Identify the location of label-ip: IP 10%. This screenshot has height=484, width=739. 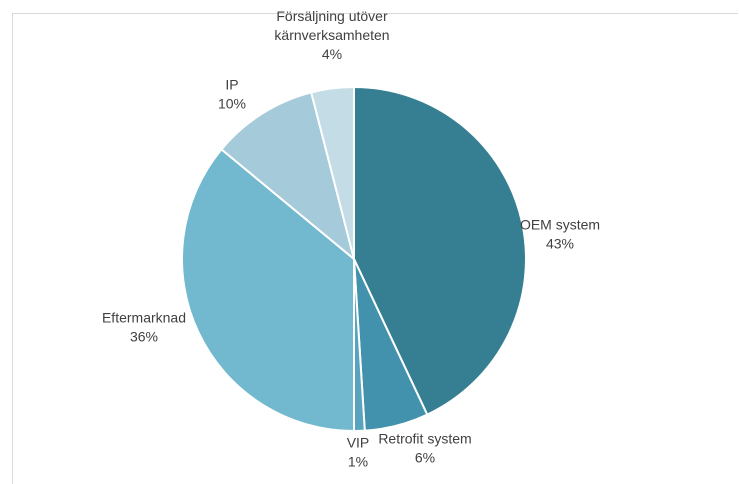
(232, 94).